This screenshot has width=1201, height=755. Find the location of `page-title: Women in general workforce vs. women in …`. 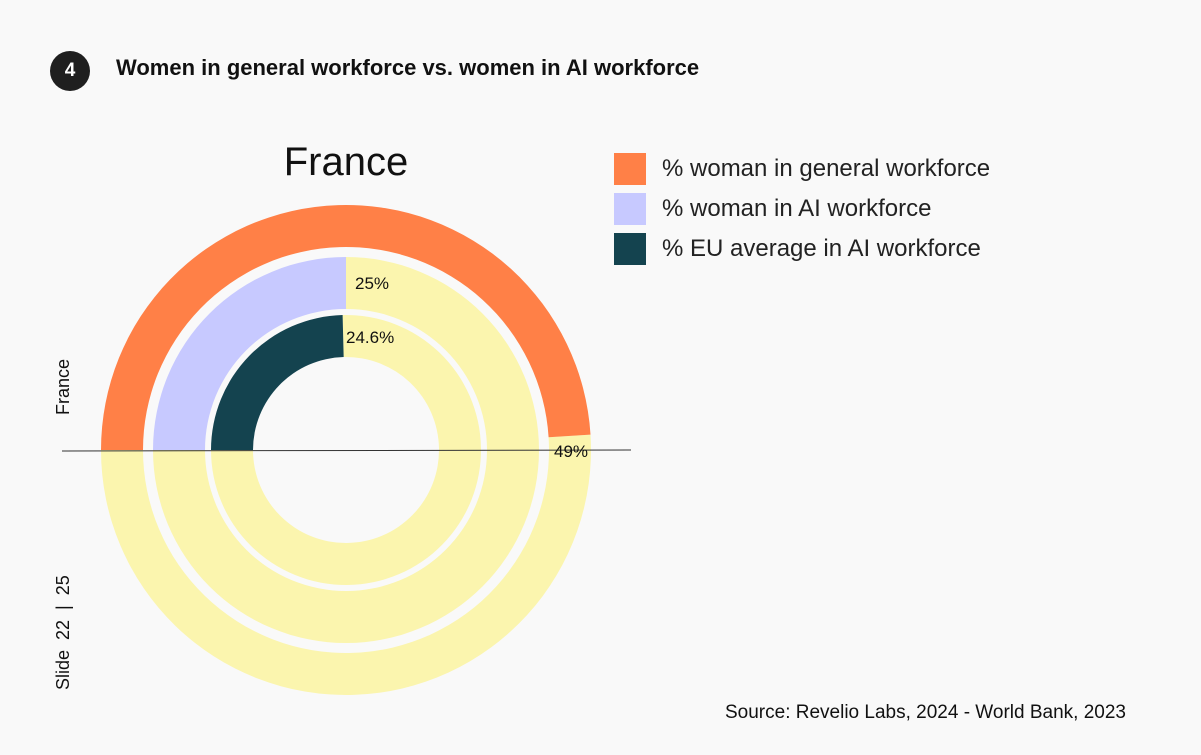

page-title: Women in general workforce vs. women in … is located at coordinates (408, 67).